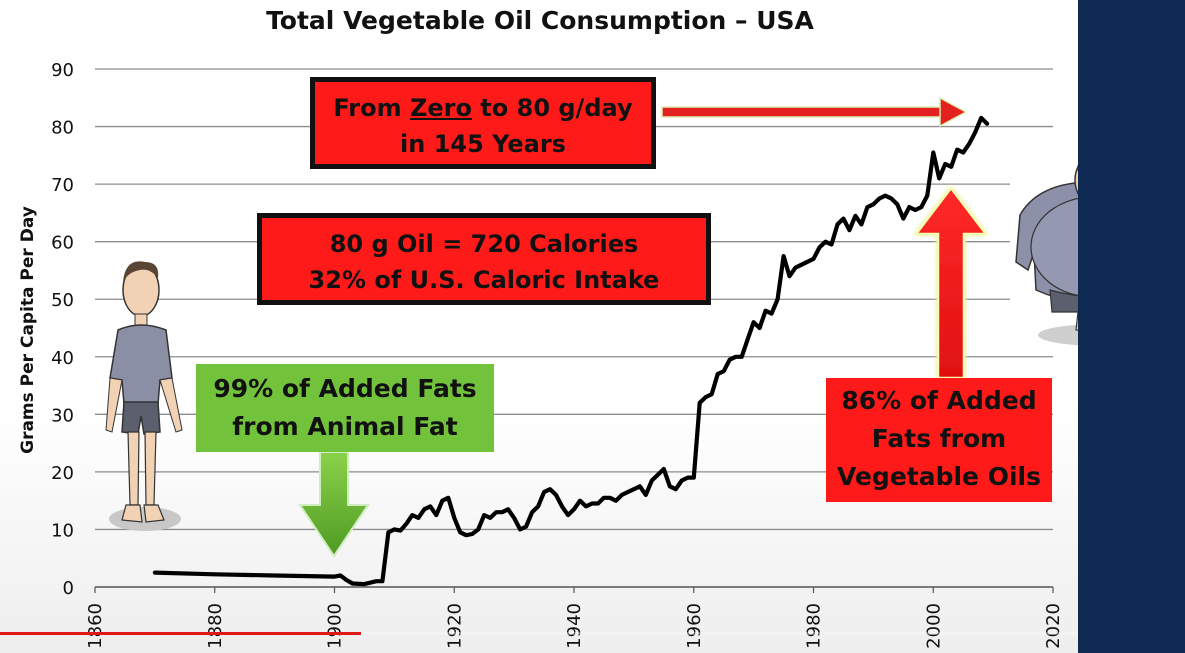  I want to click on side-panel, so click(1131, 326).